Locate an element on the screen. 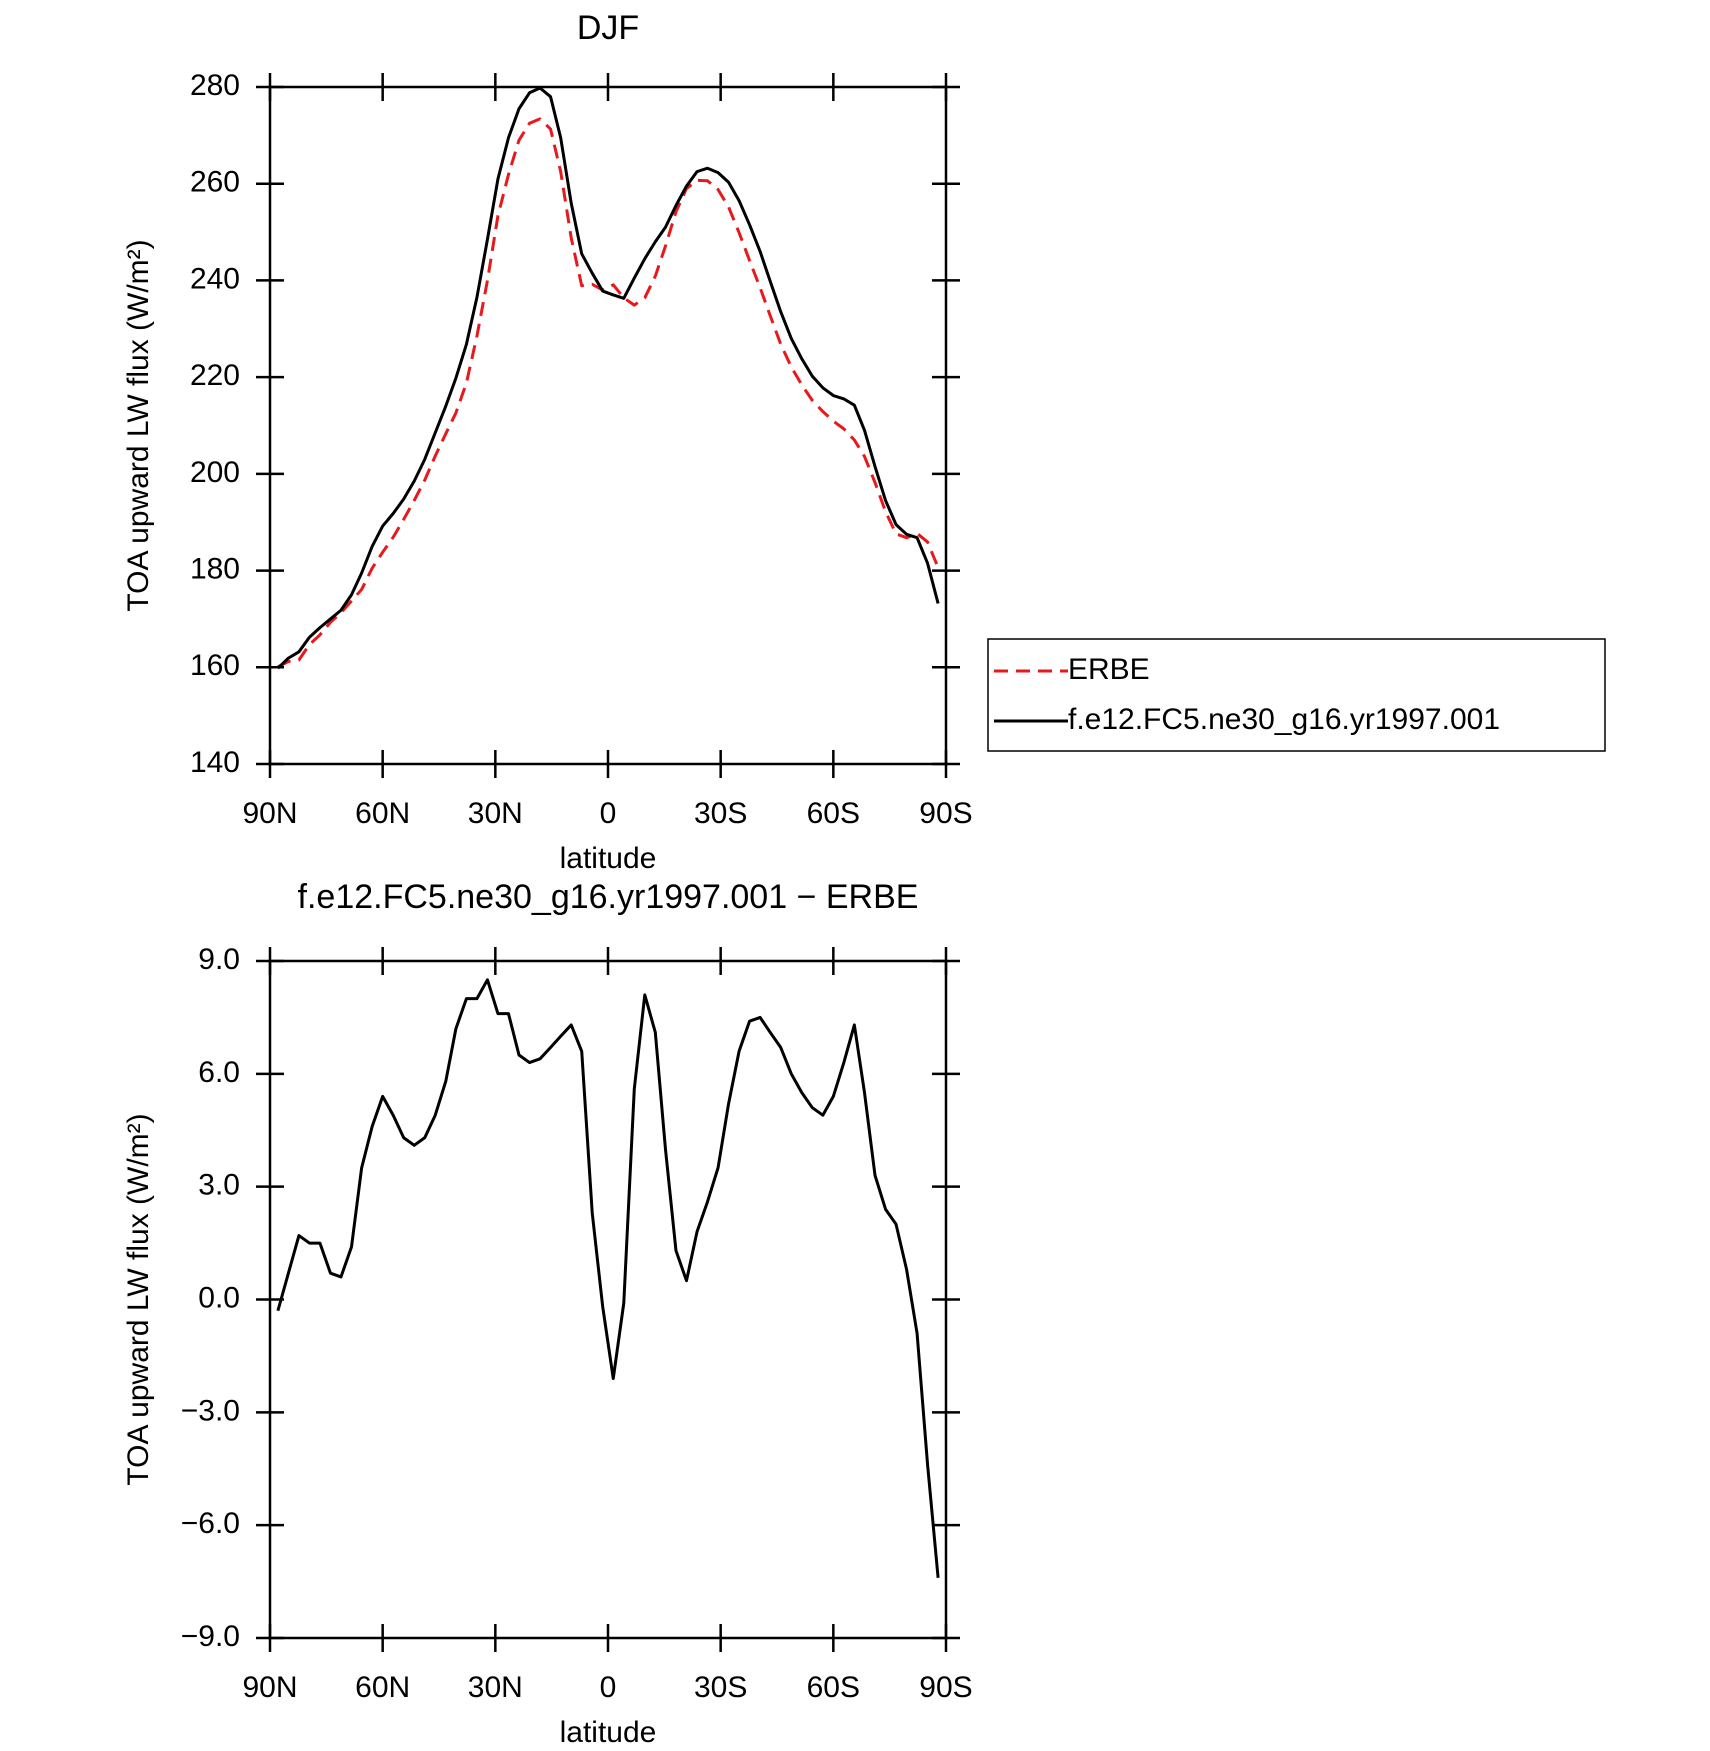 This screenshot has width=1710, height=1751. y-tick-label: 160 is located at coordinates (215, 665).